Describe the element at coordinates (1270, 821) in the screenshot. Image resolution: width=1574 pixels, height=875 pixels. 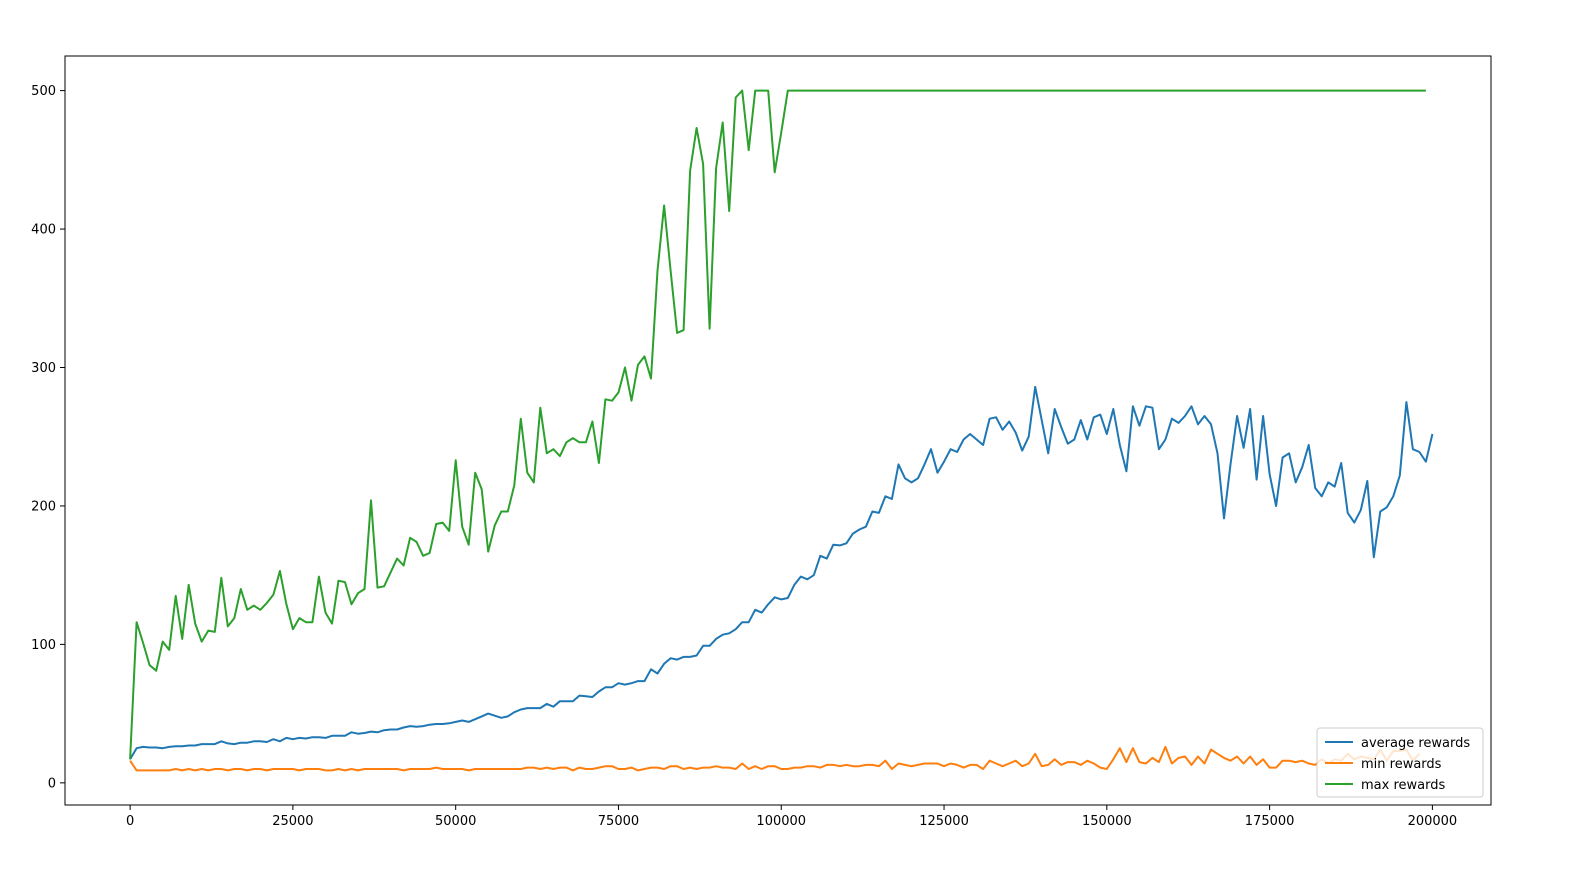
I see `x-tick-label: 175000` at that location.